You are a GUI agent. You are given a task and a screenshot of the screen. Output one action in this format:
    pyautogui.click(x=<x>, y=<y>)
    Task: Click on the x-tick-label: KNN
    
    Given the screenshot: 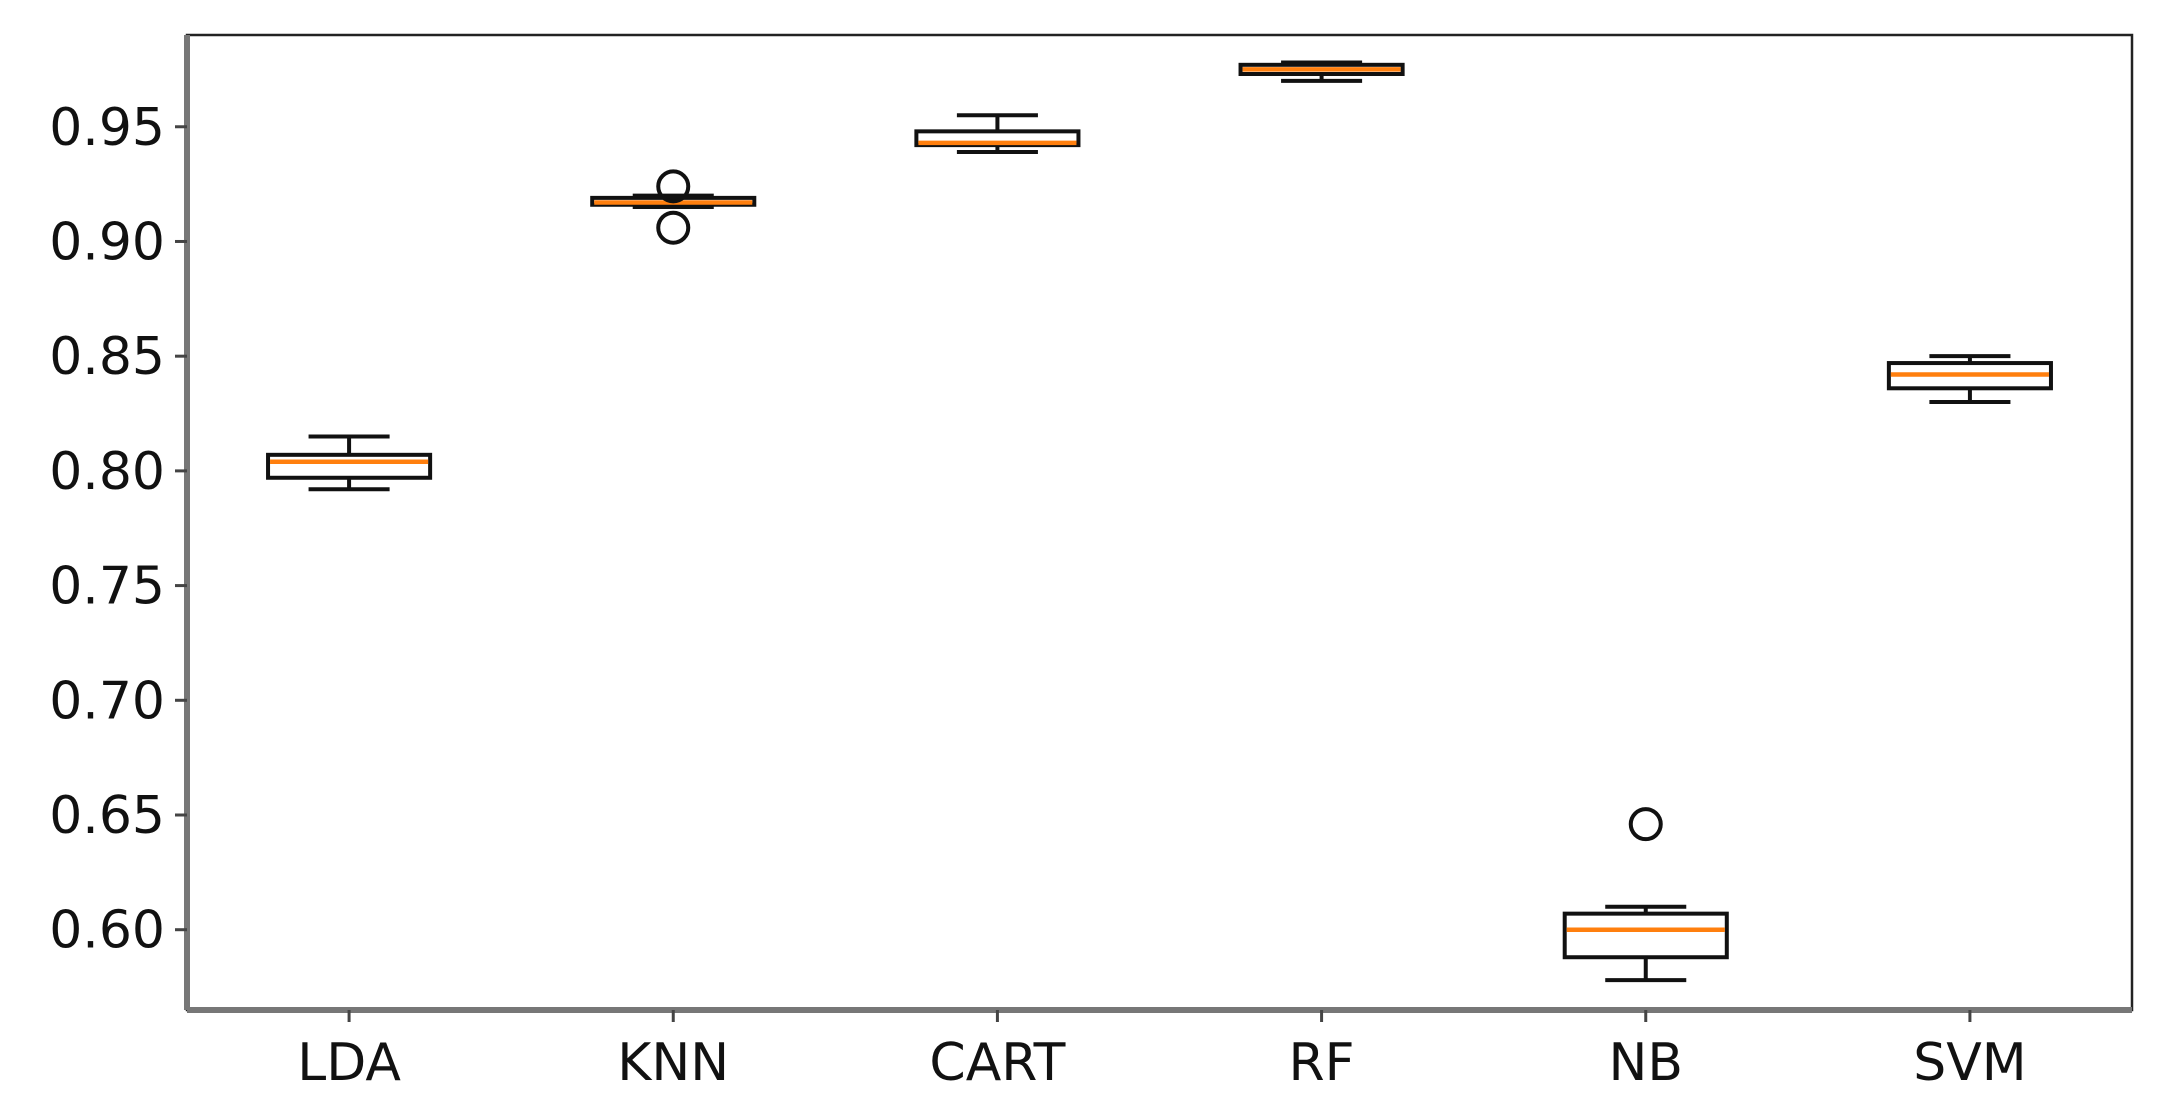 What is the action you would take?
    pyautogui.click(x=673, y=1063)
    